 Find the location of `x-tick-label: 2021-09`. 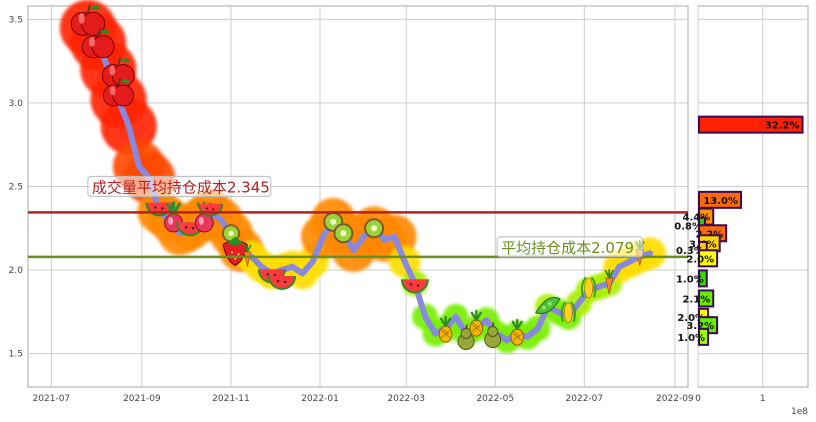

x-tick-label: 2021-09 is located at coordinates (142, 399).